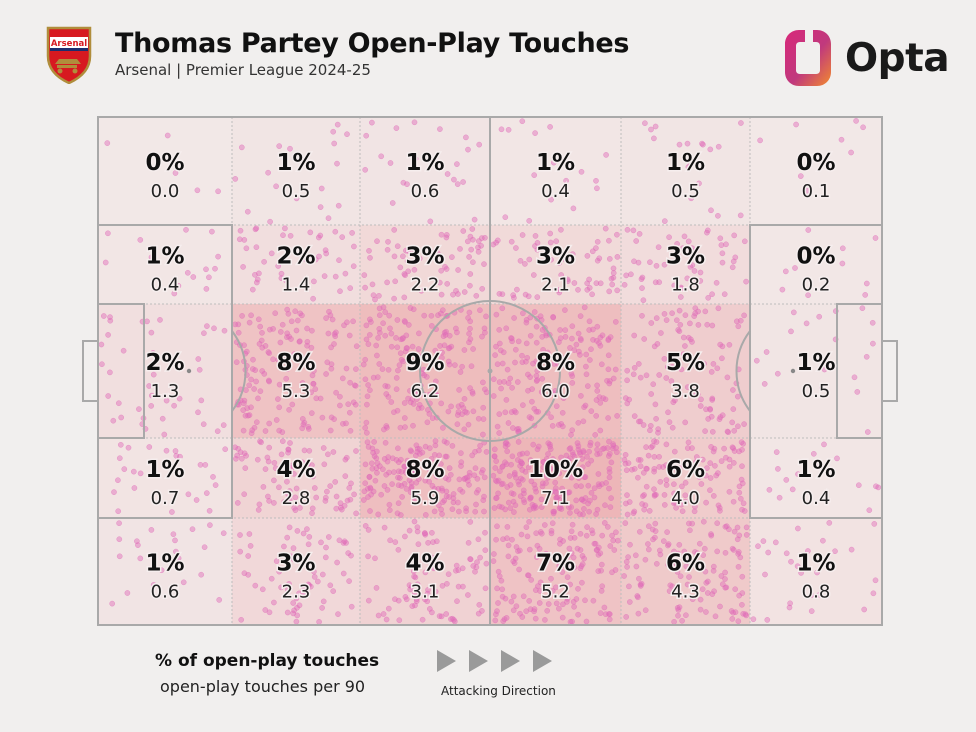 This screenshot has width=976, height=732. I want to click on heat-zone, so click(296, 371).